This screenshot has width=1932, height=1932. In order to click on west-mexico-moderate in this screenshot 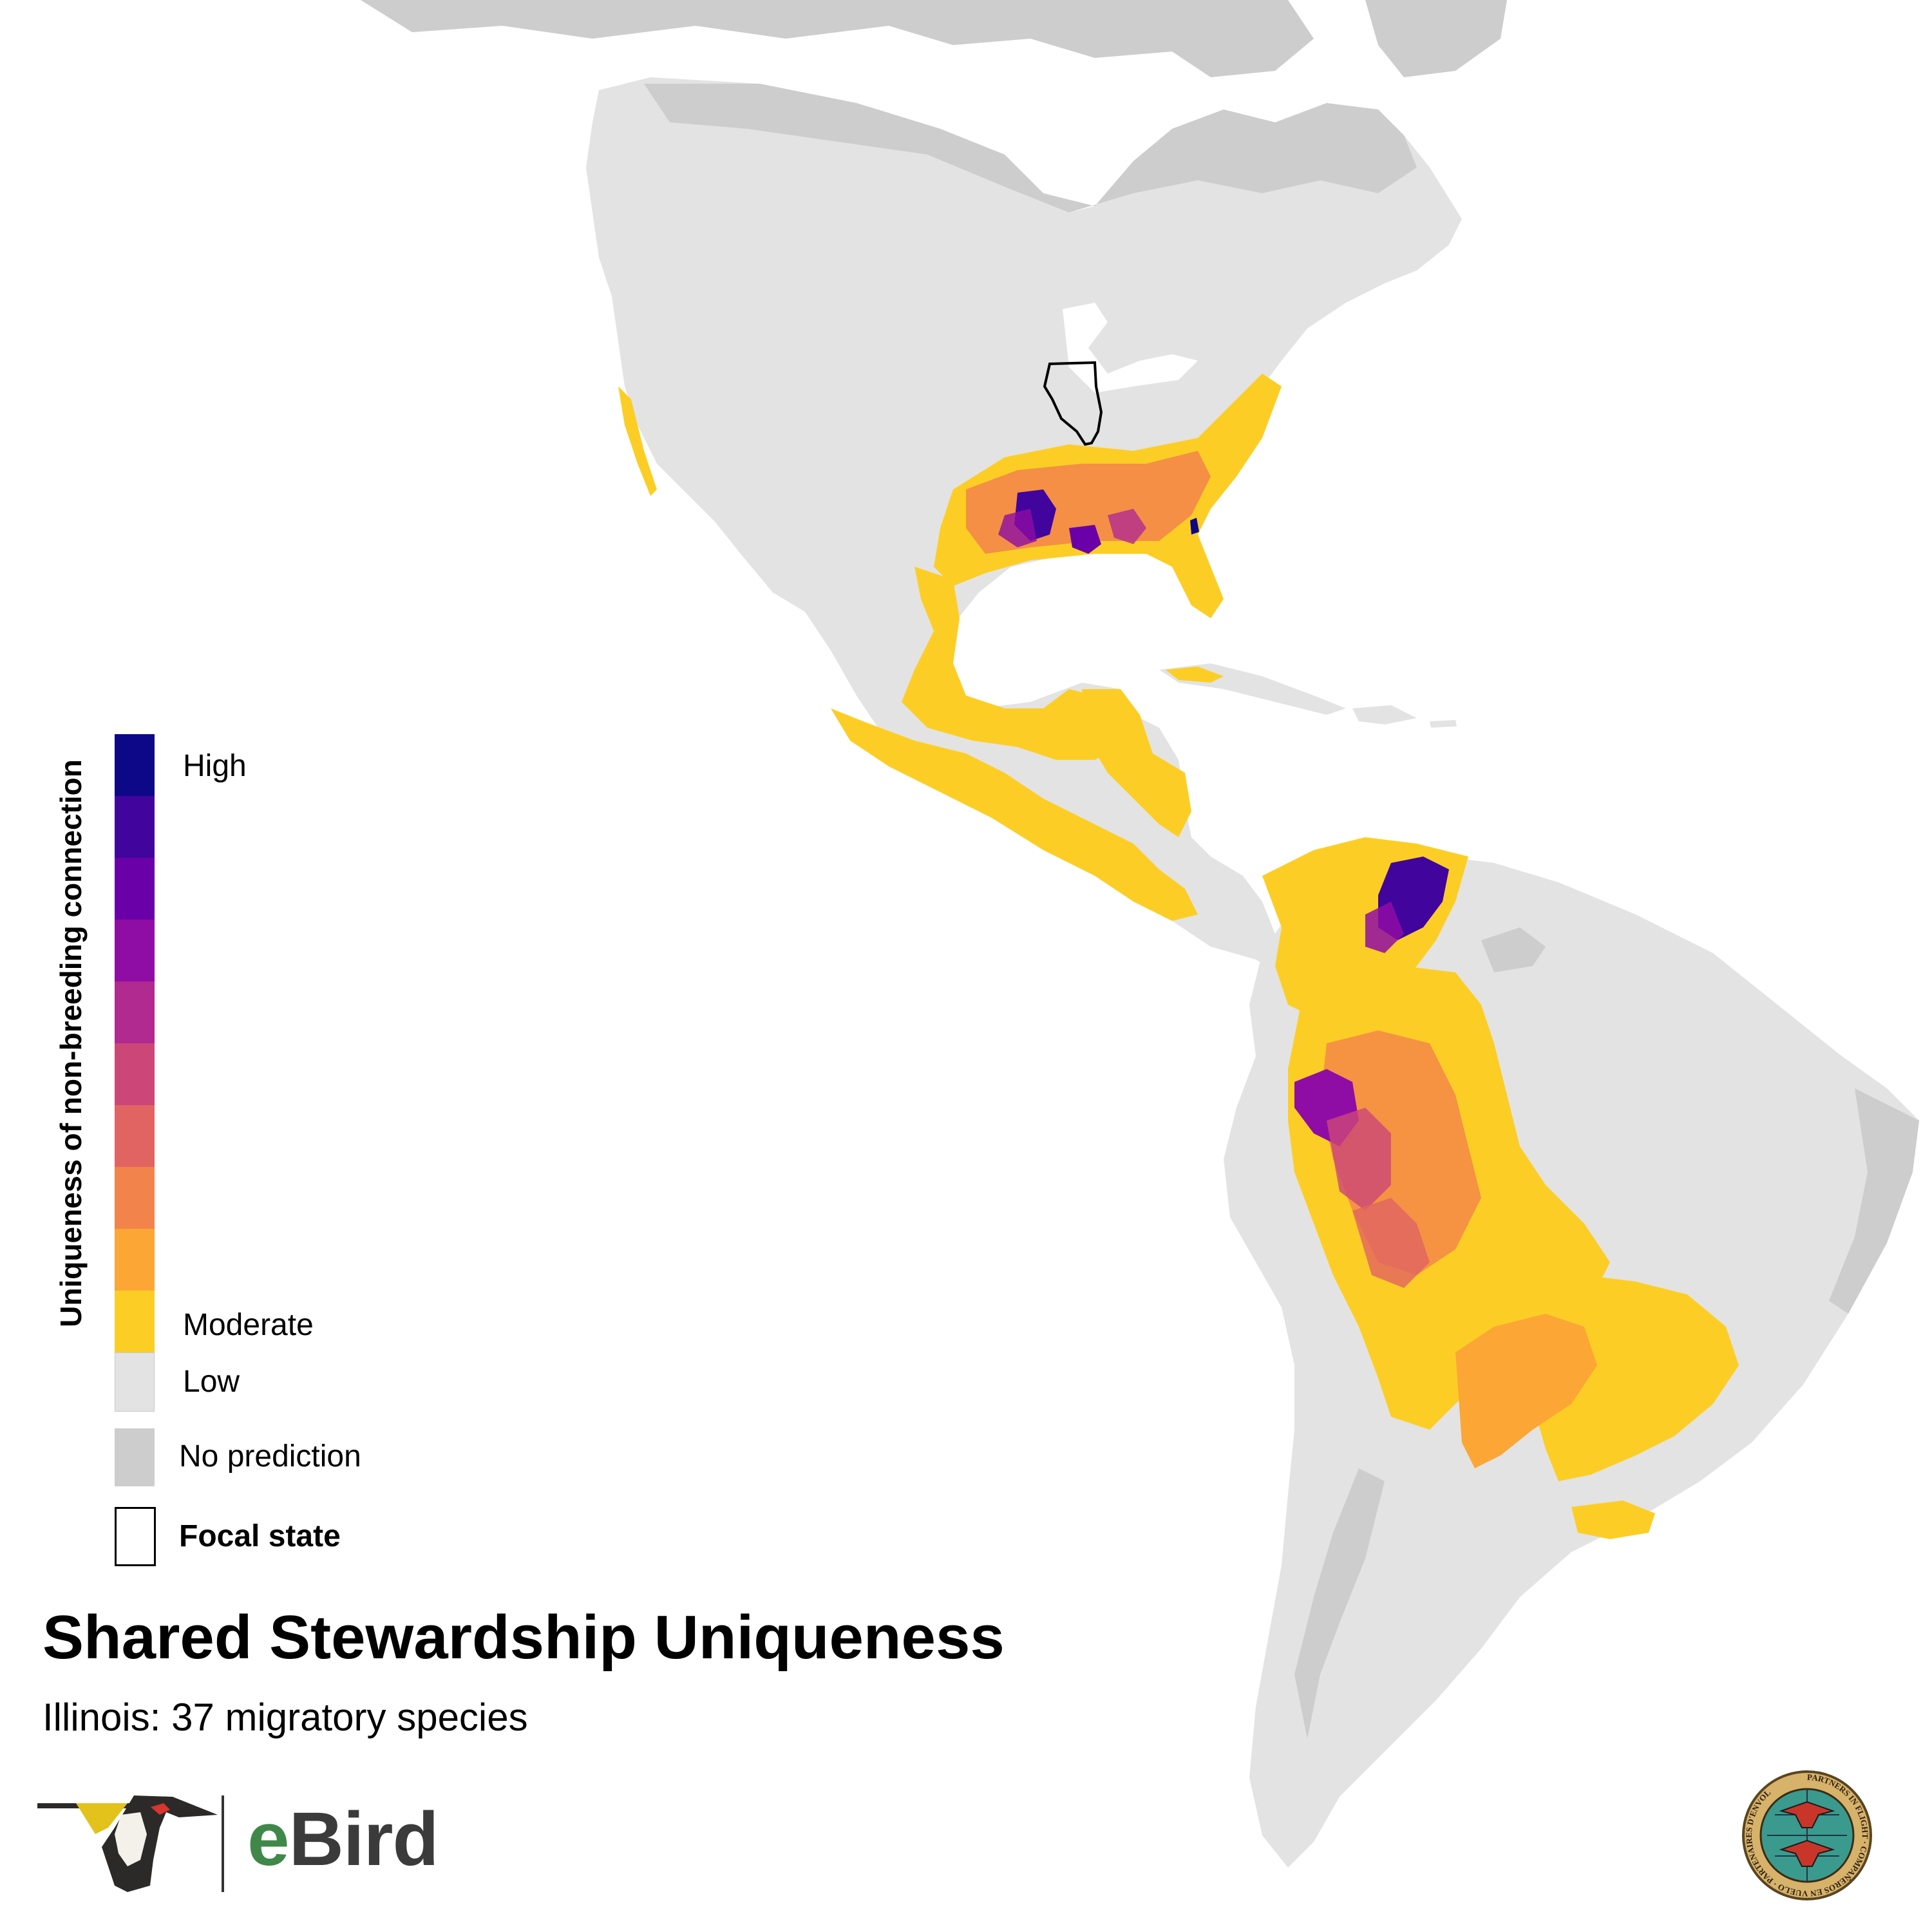, I will do `click(1014, 814)`.